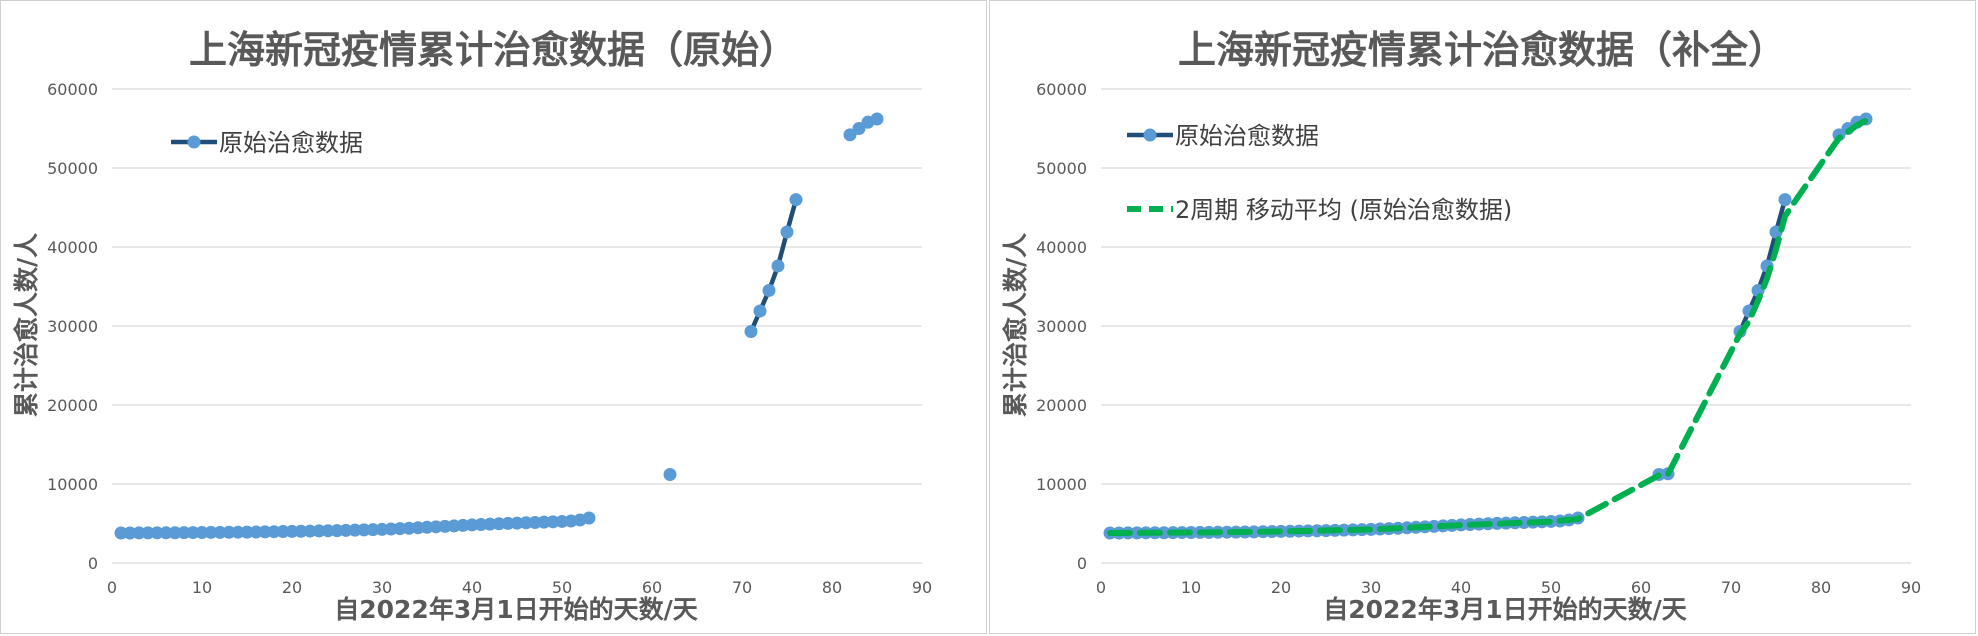 This screenshot has width=1978, height=636. I want to click on legend-item: 2周期 移动平均 (原始治愈数据), so click(1319, 210).